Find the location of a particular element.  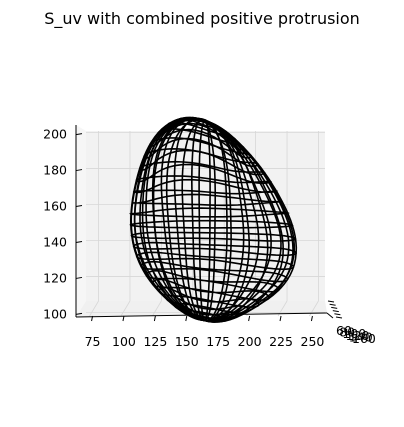

y-tick-label: 100 is located at coordinates (354, 333).